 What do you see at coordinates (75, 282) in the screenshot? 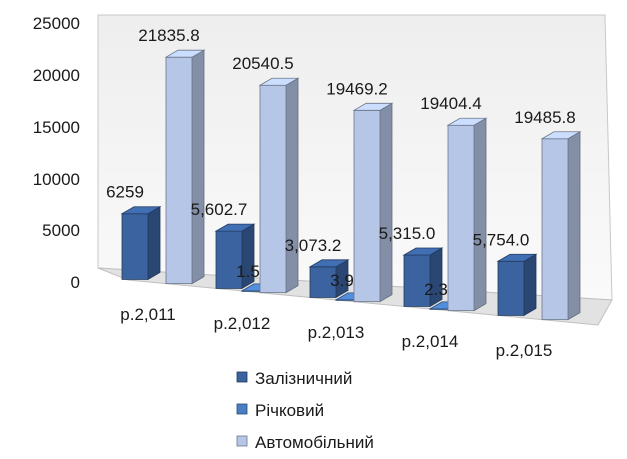
I see `y-tick-label: 0` at bounding box center [75, 282].